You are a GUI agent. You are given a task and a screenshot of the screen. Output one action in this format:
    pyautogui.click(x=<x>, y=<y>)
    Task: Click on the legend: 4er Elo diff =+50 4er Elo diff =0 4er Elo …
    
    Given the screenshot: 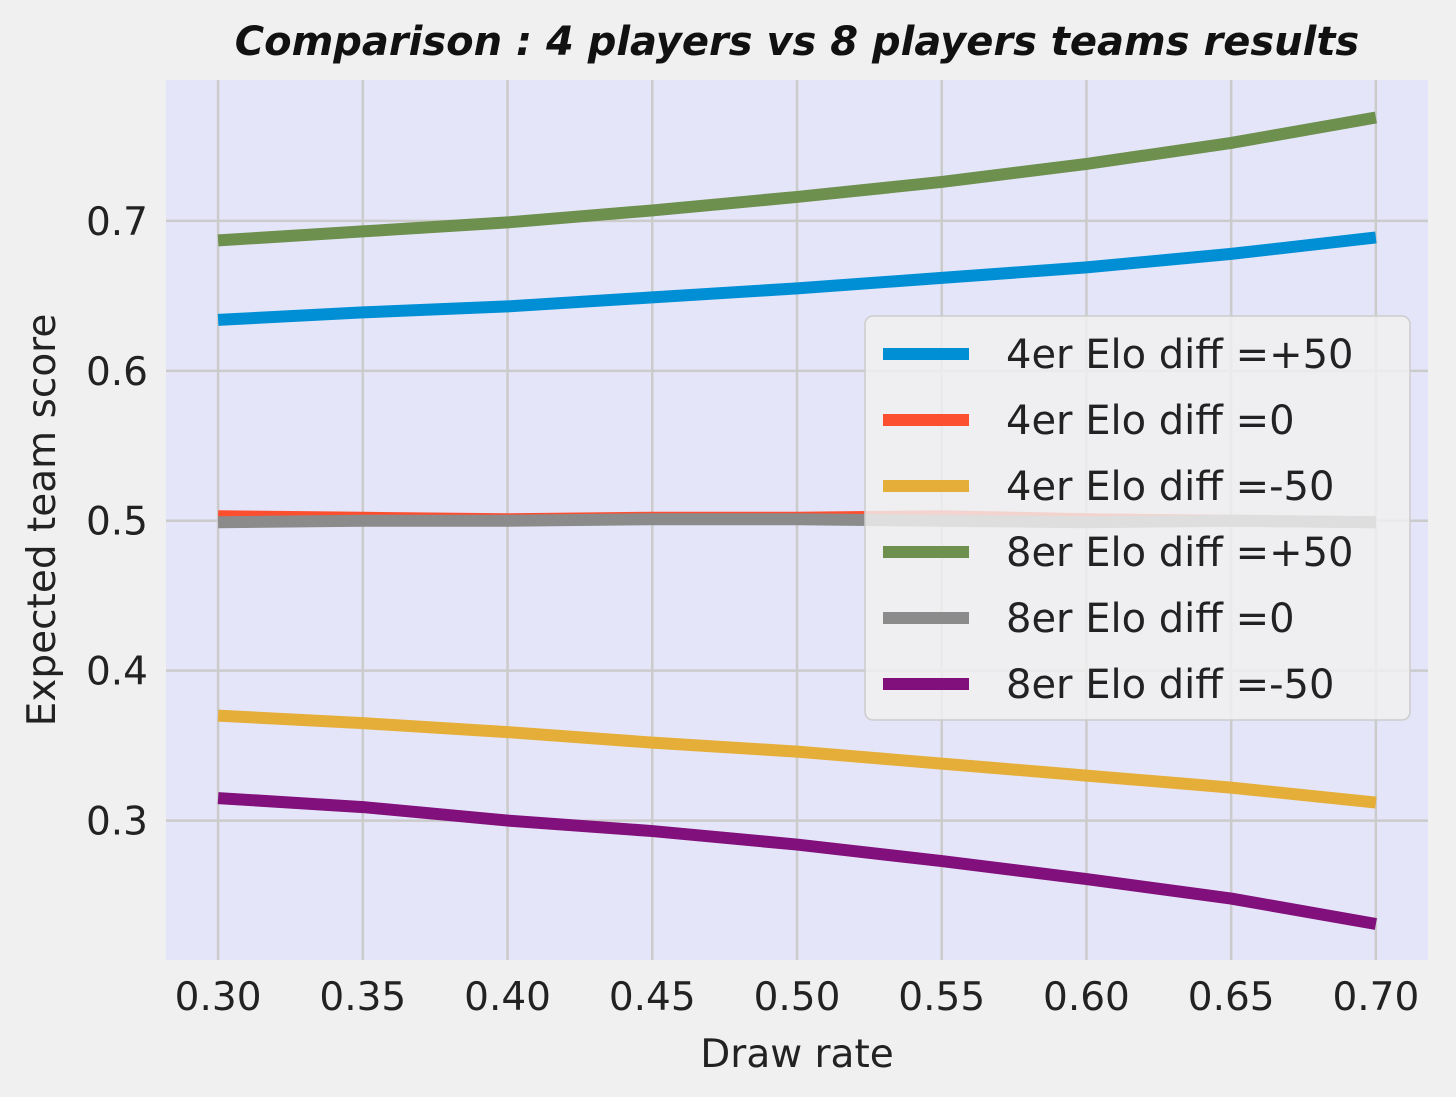 What is the action you would take?
    pyautogui.click(x=1137, y=518)
    